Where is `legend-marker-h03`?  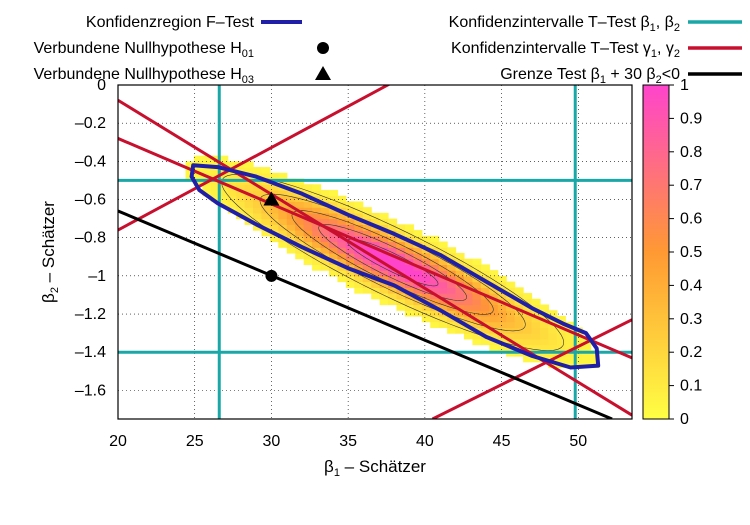
legend-marker-h03 is located at coordinates (323, 73).